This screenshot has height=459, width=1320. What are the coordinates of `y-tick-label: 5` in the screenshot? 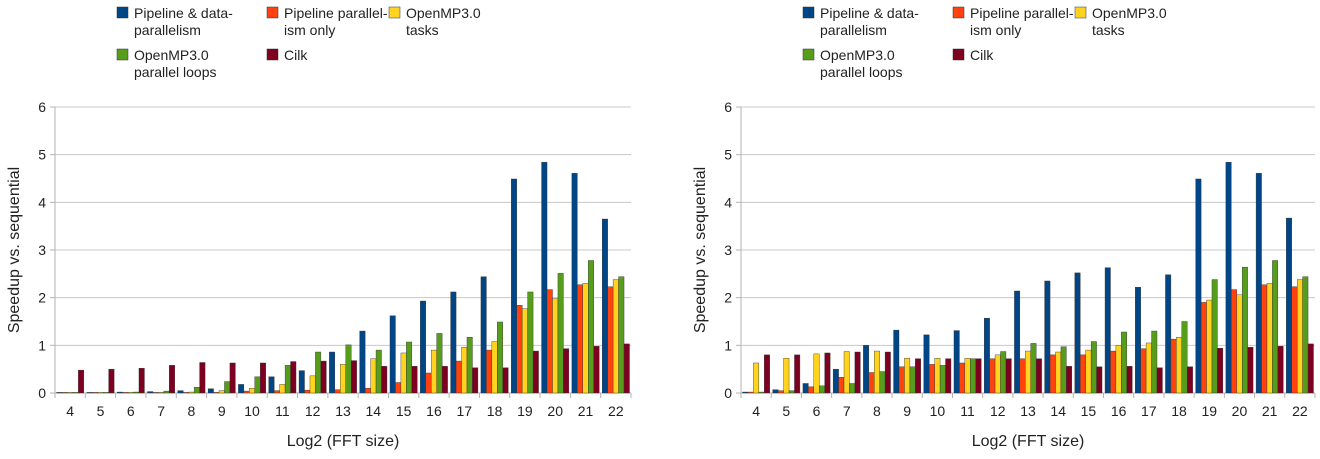 It's located at (728, 155).